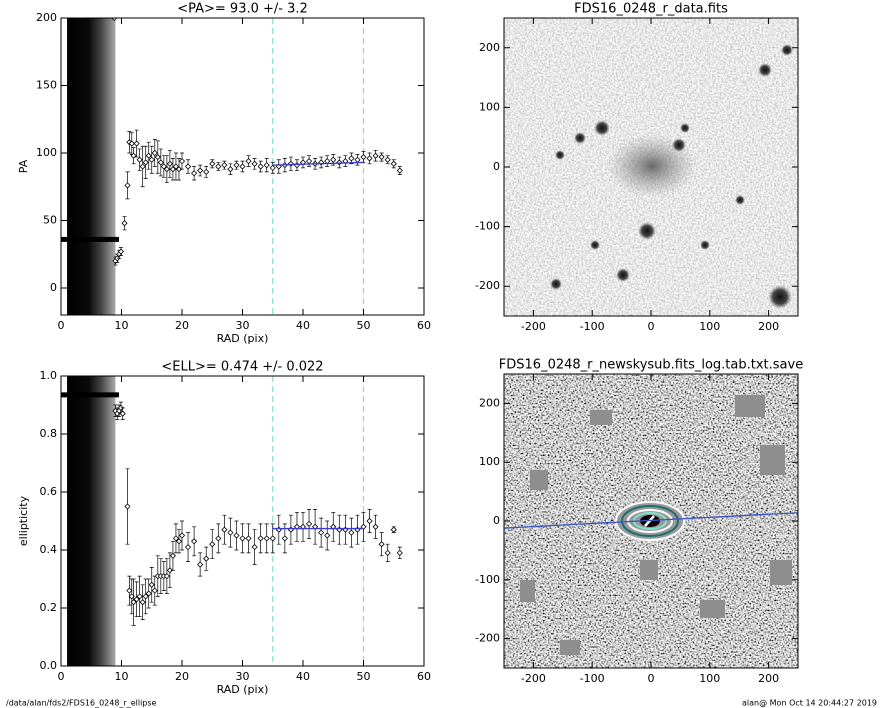 The width and height of the screenshot is (885, 708). What do you see at coordinates (243, 676) in the screenshot?
I see `x-tick-label: 30` at bounding box center [243, 676].